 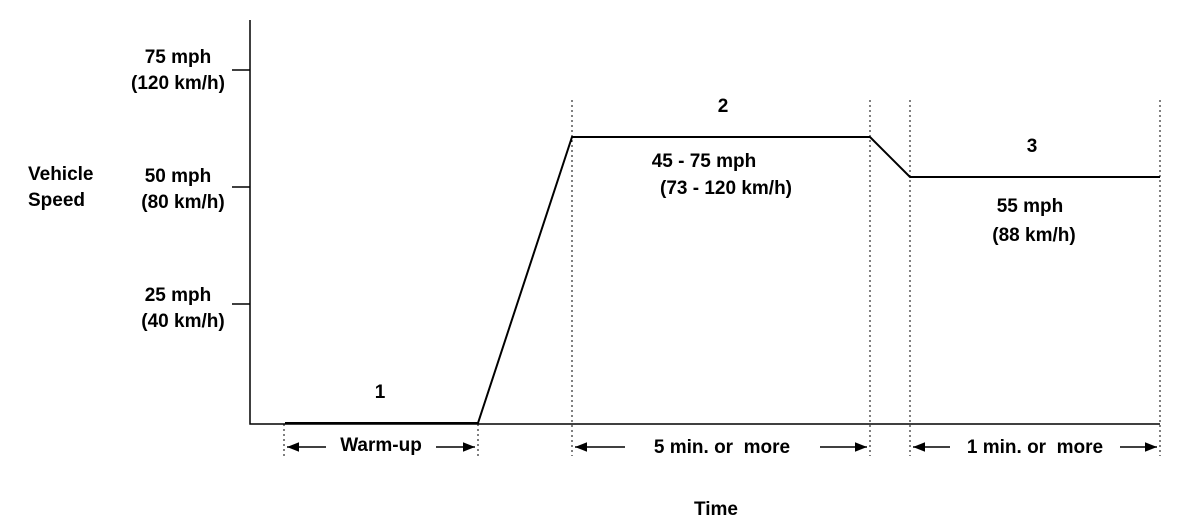 What do you see at coordinates (182, 202) in the screenshot?
I see `tick-label: (80 km/h)` at bounding box center [182, 202].